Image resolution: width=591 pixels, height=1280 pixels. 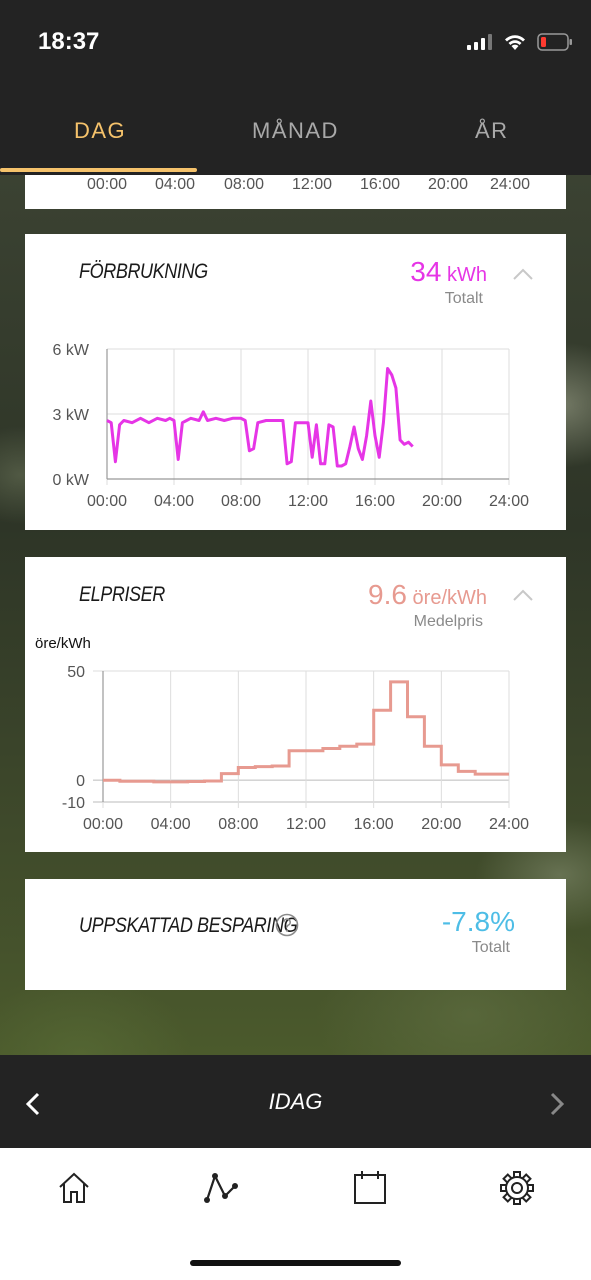 What do you see at coordinates (467, 275) in the screenshot?
I see `consumption-unit: kWh` at bounding box center [467, 275].